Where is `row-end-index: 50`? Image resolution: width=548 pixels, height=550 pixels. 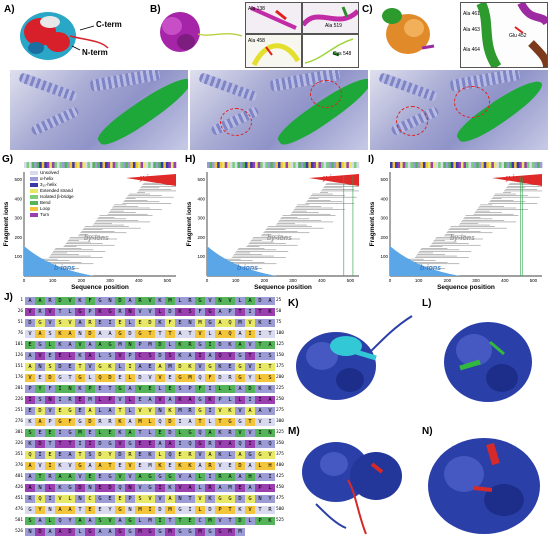
row-end-index: 50 is located at coordinates (279, 311).